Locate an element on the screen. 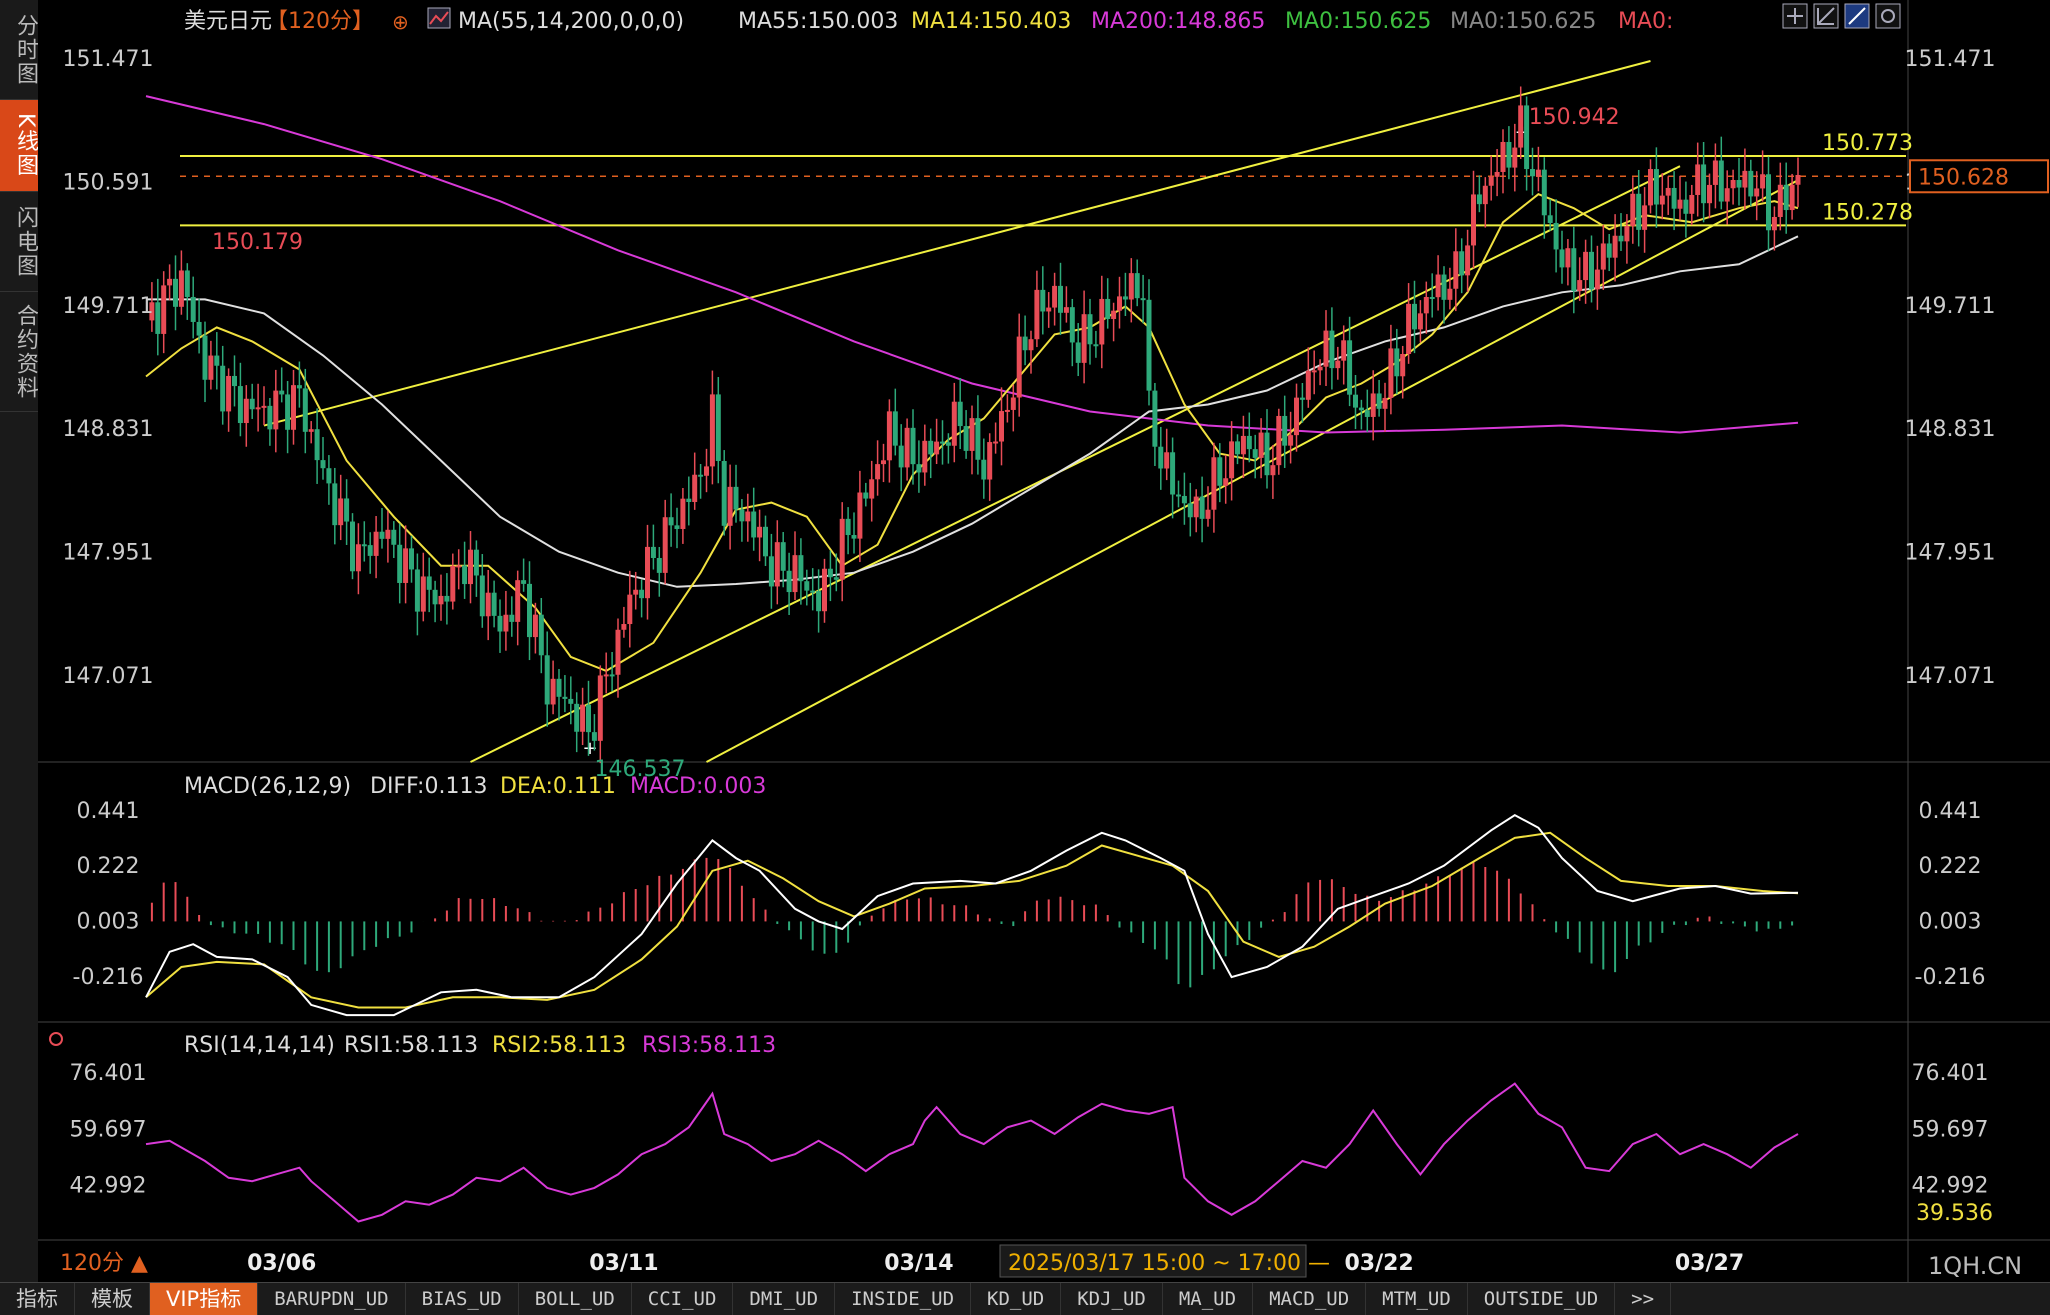 This screenshot has width=2050, height=1315. tab-boll: BOLL_UD is located at coordinates (575, 1299).